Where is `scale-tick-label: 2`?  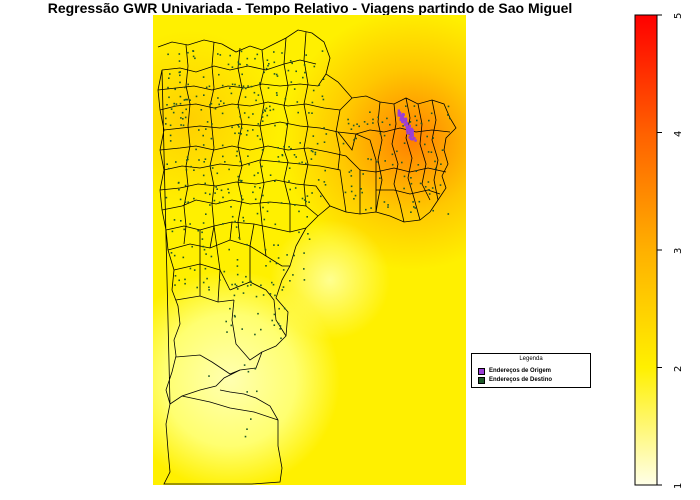 scale-tick-label: 2 is located at coordinates (678, 368).